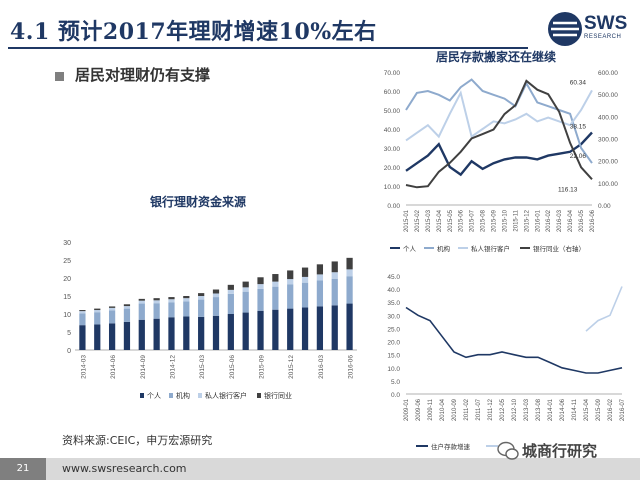 This screenshot has width=640, height=480. Describe the element at coordinates (172, 367) in the screenshot. I see `x-tick-label: 2014-12` at that location.